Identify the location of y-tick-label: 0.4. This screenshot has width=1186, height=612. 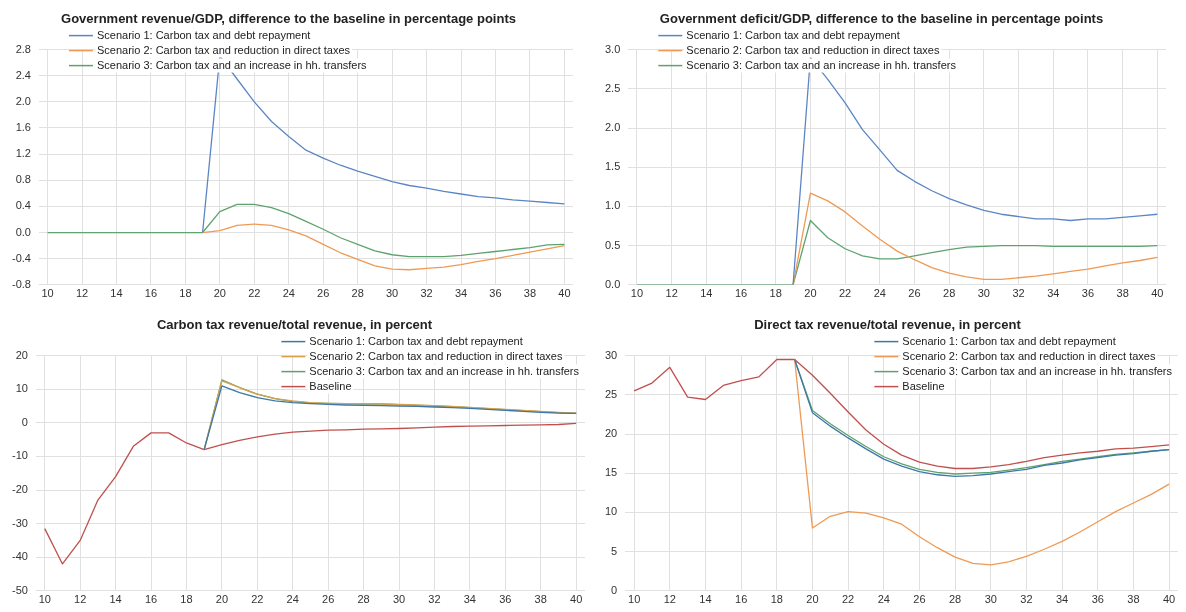
(23, 205).